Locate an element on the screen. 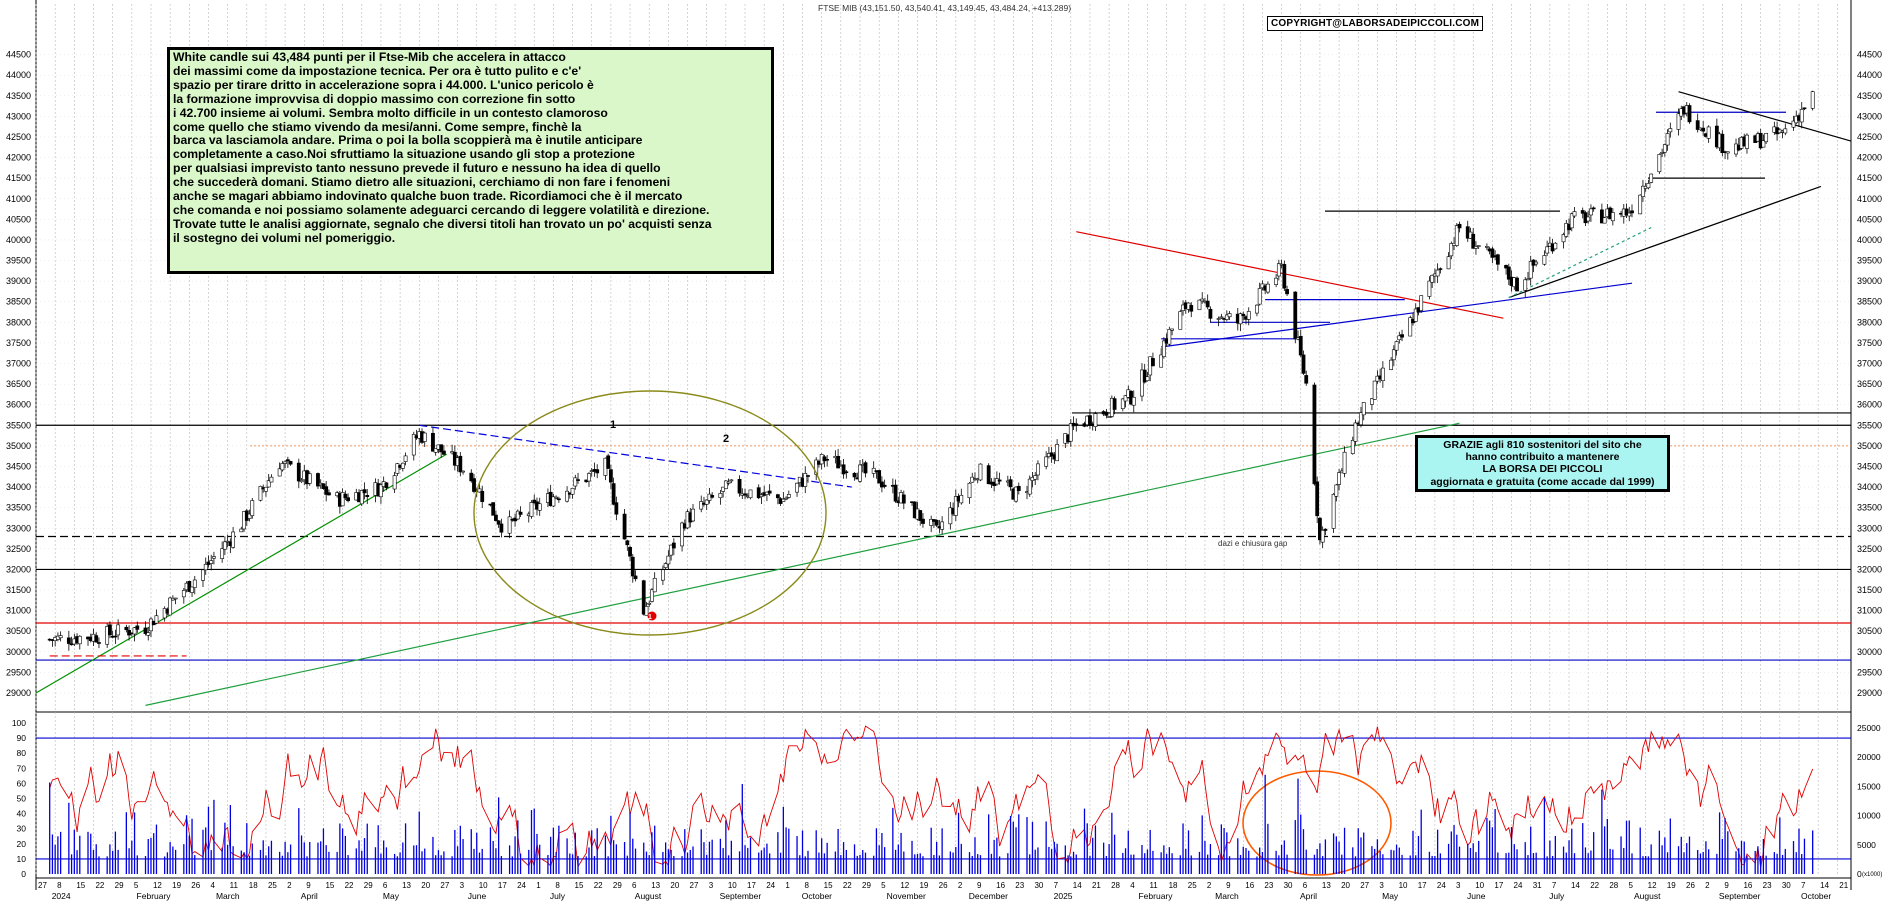  price-tick-label-left: 40500 is located at coordinates (18, 219).